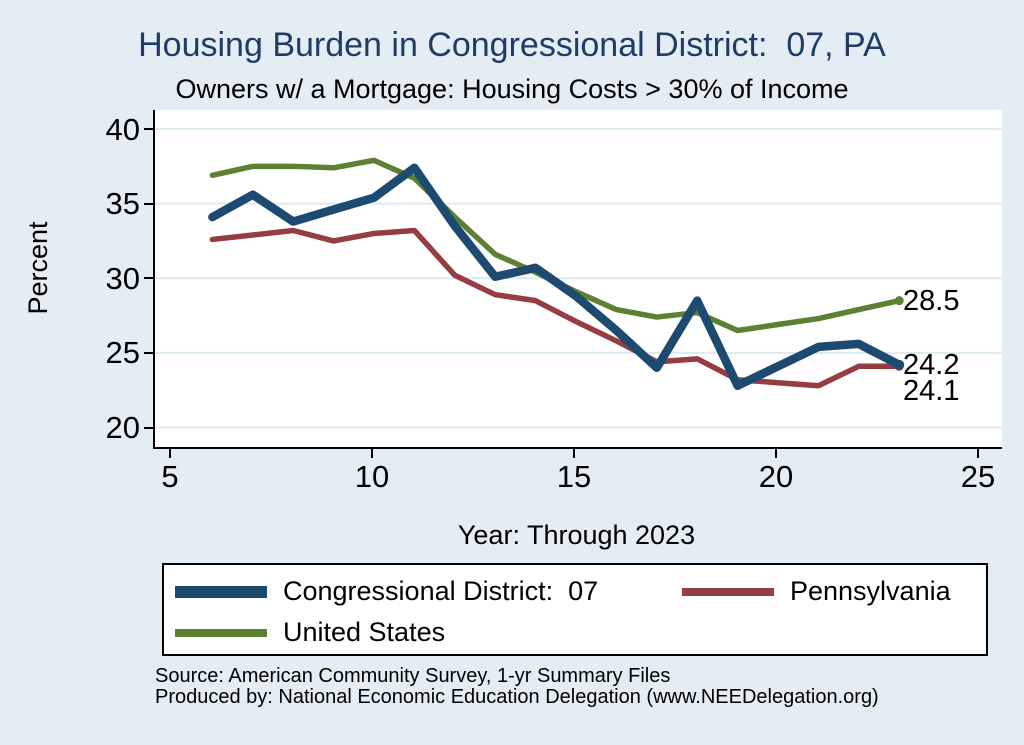 Image resolution: width=1024 pixels, height=745 pixels. Describe the element at coordinates (776, 476) in the screenshot. I see `x-tick-label-20: 20` at that location.